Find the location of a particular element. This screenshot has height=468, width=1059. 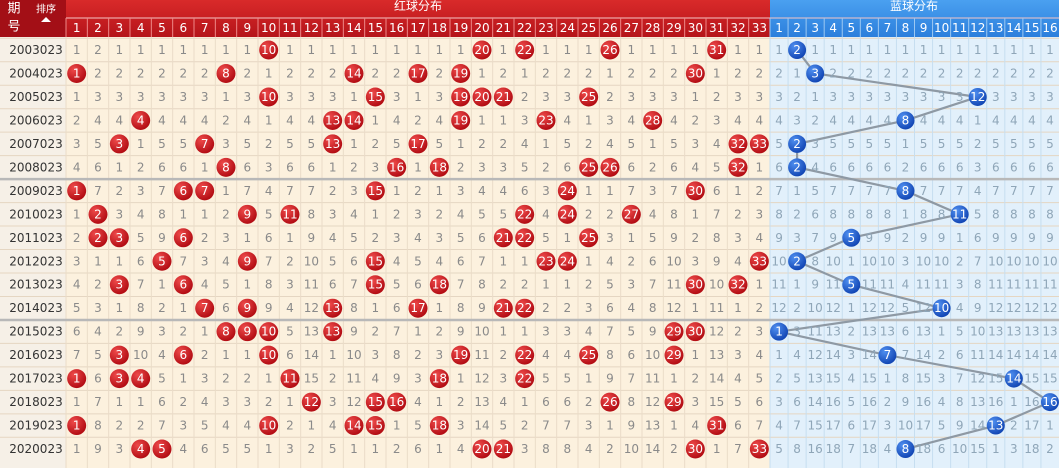

blue-header-number: 11 is located at coordinates (959, 28).